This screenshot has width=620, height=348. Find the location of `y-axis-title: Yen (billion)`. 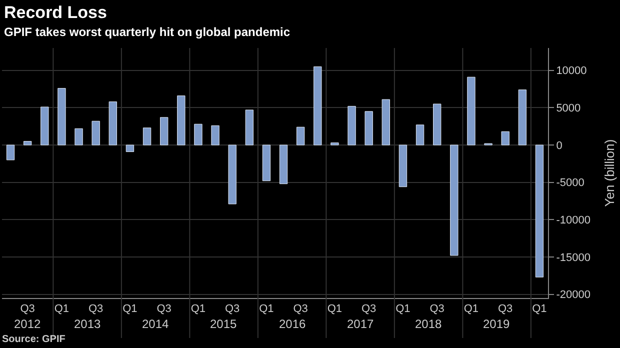

y-axis-title: Yen (billion) is located at coordinates (610, 173).